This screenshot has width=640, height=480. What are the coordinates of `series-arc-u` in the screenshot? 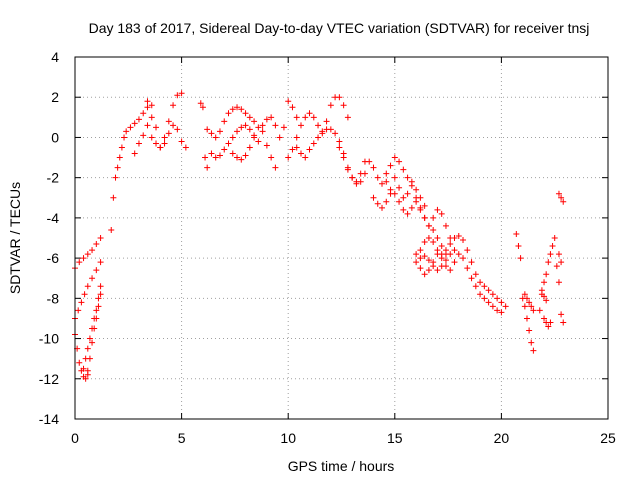 It's located at (459, 283).